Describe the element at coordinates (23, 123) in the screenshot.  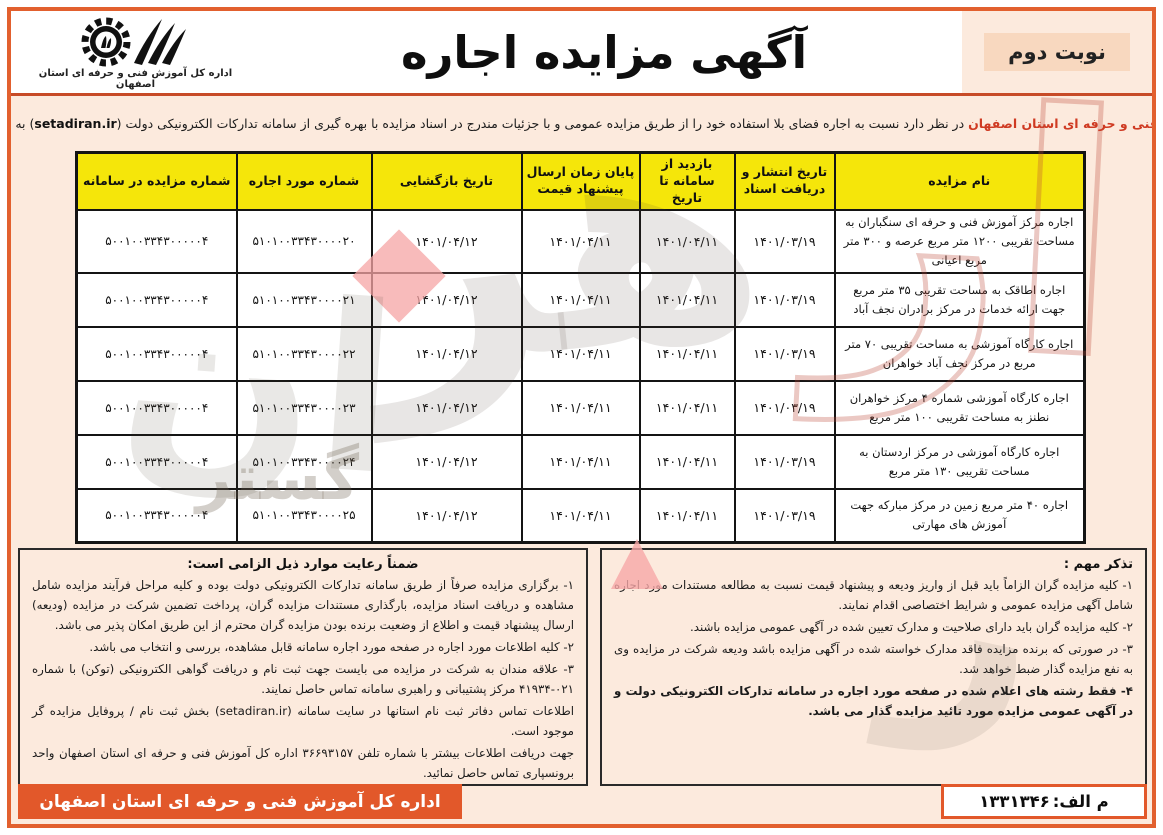
I see `intro-tail: ) به شرح ذیل اقدام نماید.` at that location.